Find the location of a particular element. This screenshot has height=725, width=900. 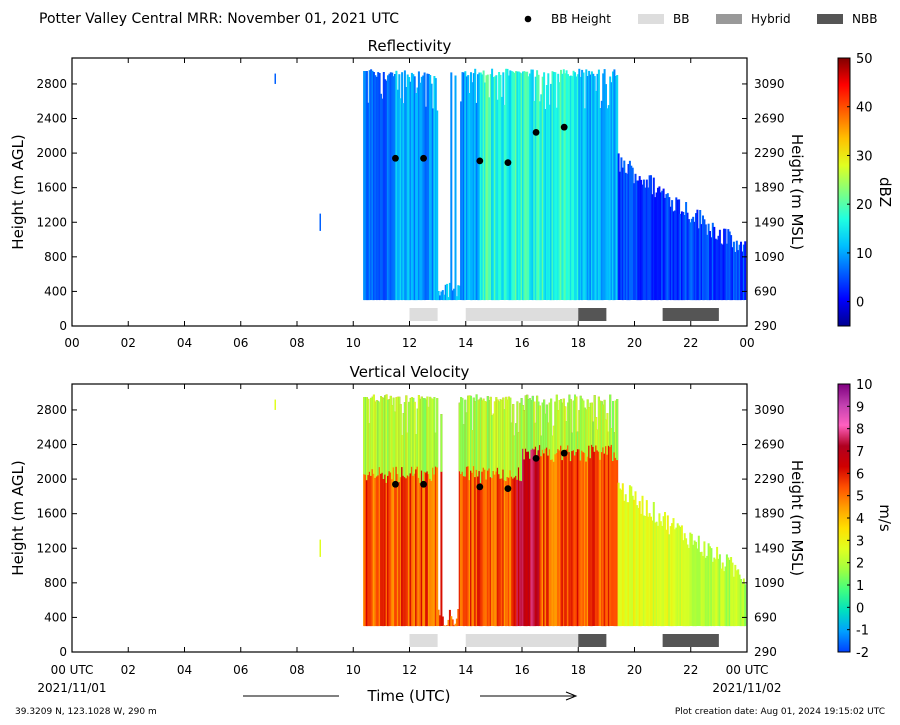

isolated-echo is located at coordinates (320, 548).